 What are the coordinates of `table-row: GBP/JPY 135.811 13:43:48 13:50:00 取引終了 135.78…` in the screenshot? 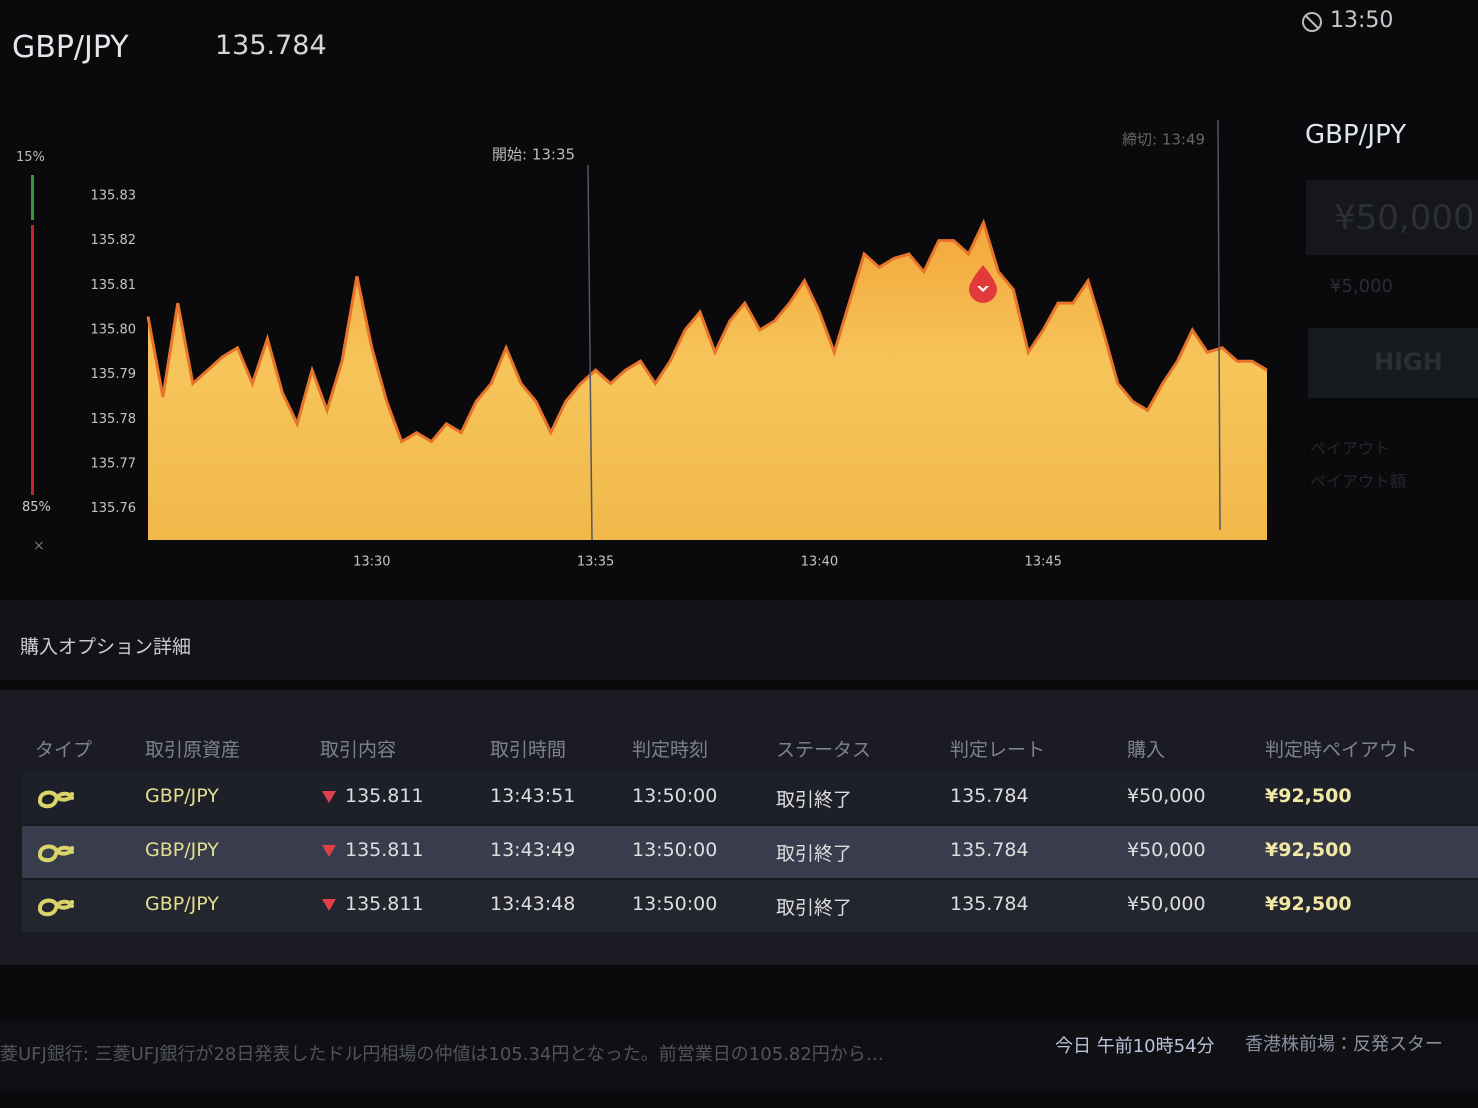 It's located at (750, 906).